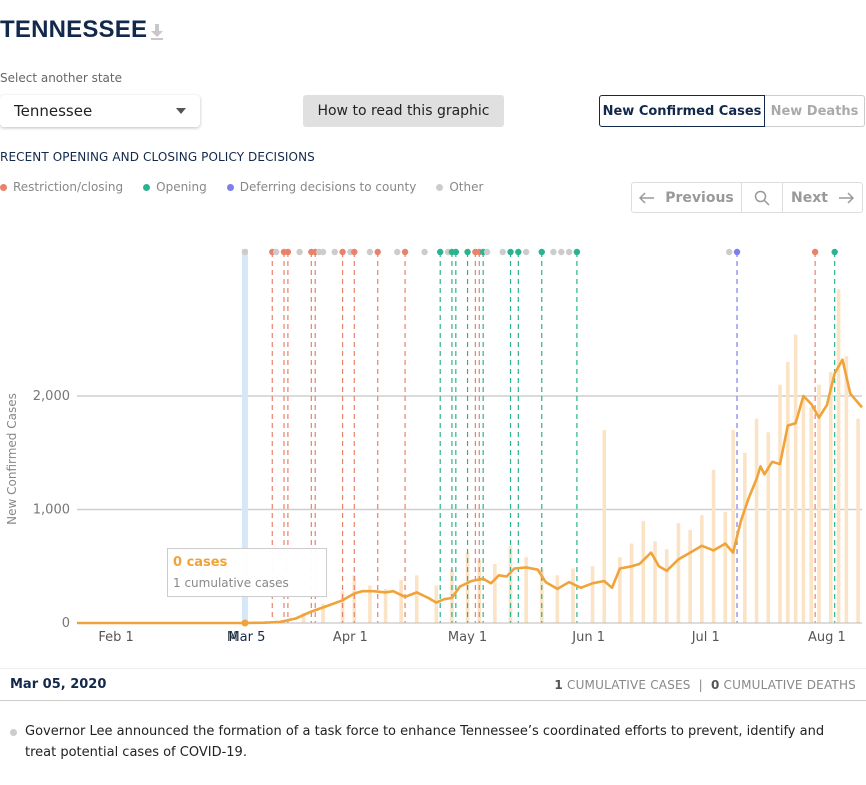  I want to click on x-tick-label-0: Feb 1, so click(115, 637).